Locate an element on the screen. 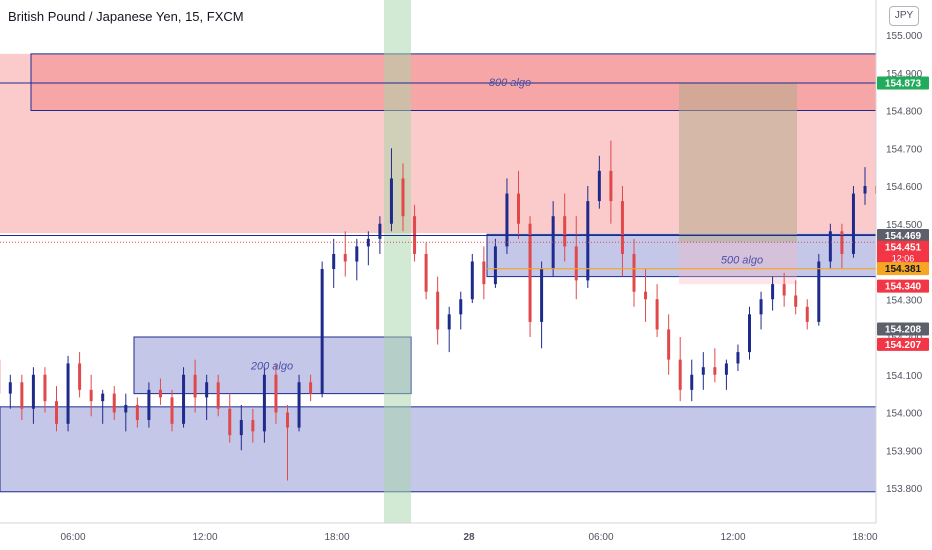 This screenshot has width=932, height=550. price-label-value: 154.340 is located at coordinates (903, 287).